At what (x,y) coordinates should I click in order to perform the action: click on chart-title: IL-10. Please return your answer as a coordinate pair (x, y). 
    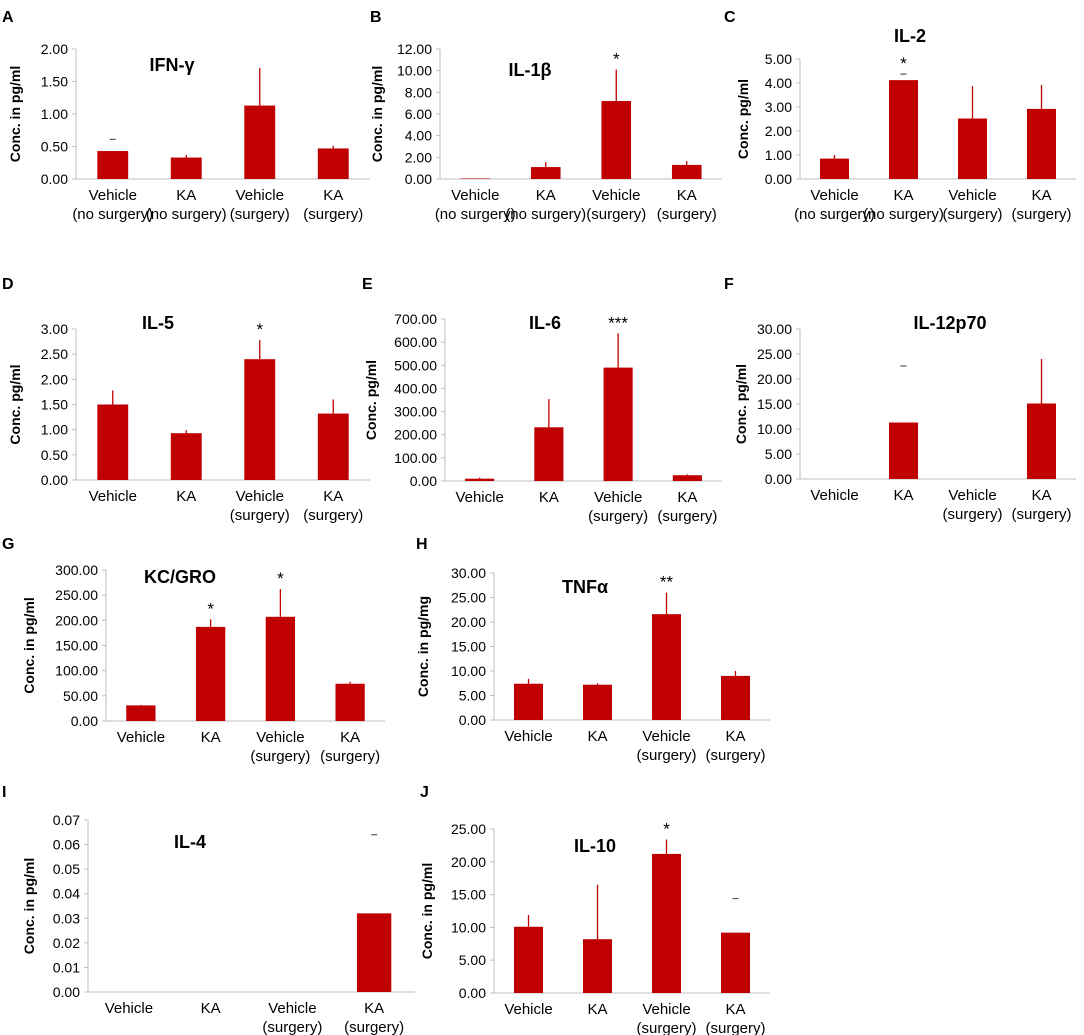
    Looking at the image, I should click on (595, 846).